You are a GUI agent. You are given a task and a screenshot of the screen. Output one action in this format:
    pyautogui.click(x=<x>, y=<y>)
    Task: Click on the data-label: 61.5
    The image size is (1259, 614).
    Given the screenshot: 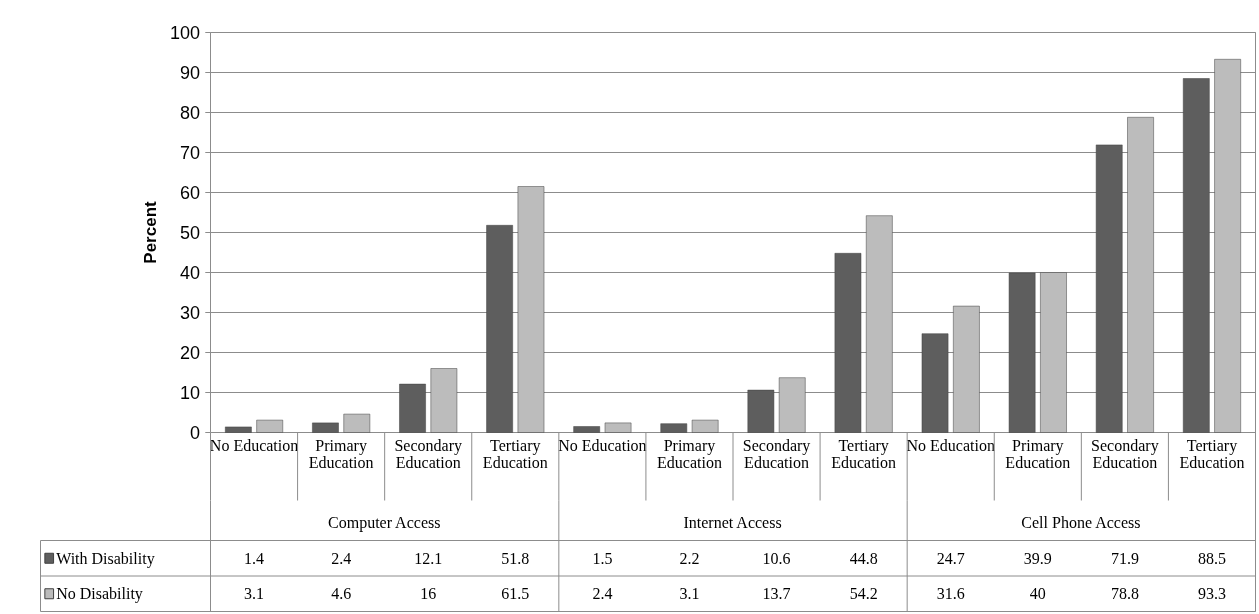 What is the action you would take?
    pyautogui.click(x=515, y=594)
    